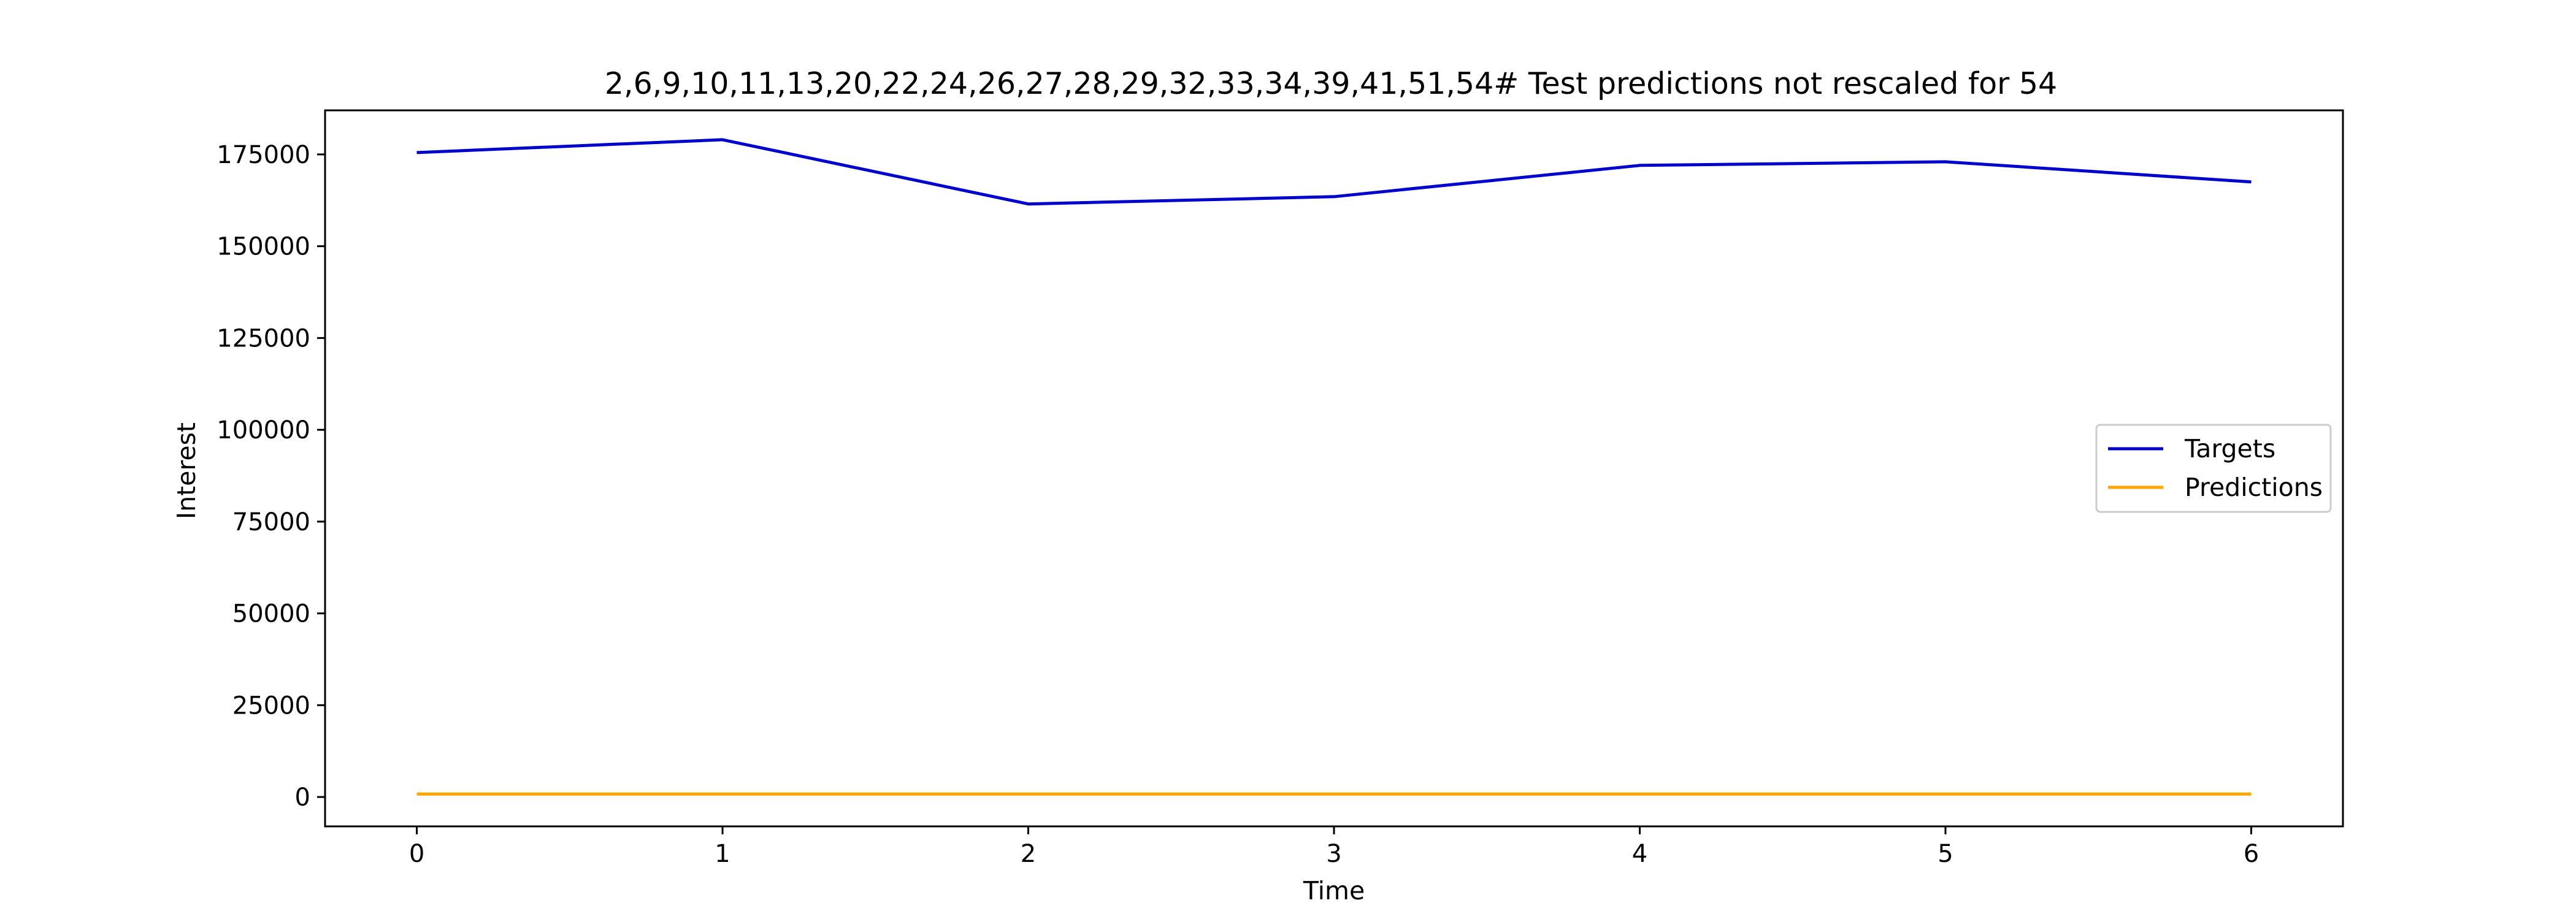 This screenshot has height=922, width=2576. I want to click on legend: Targets Predictions, so click(2213, 468).